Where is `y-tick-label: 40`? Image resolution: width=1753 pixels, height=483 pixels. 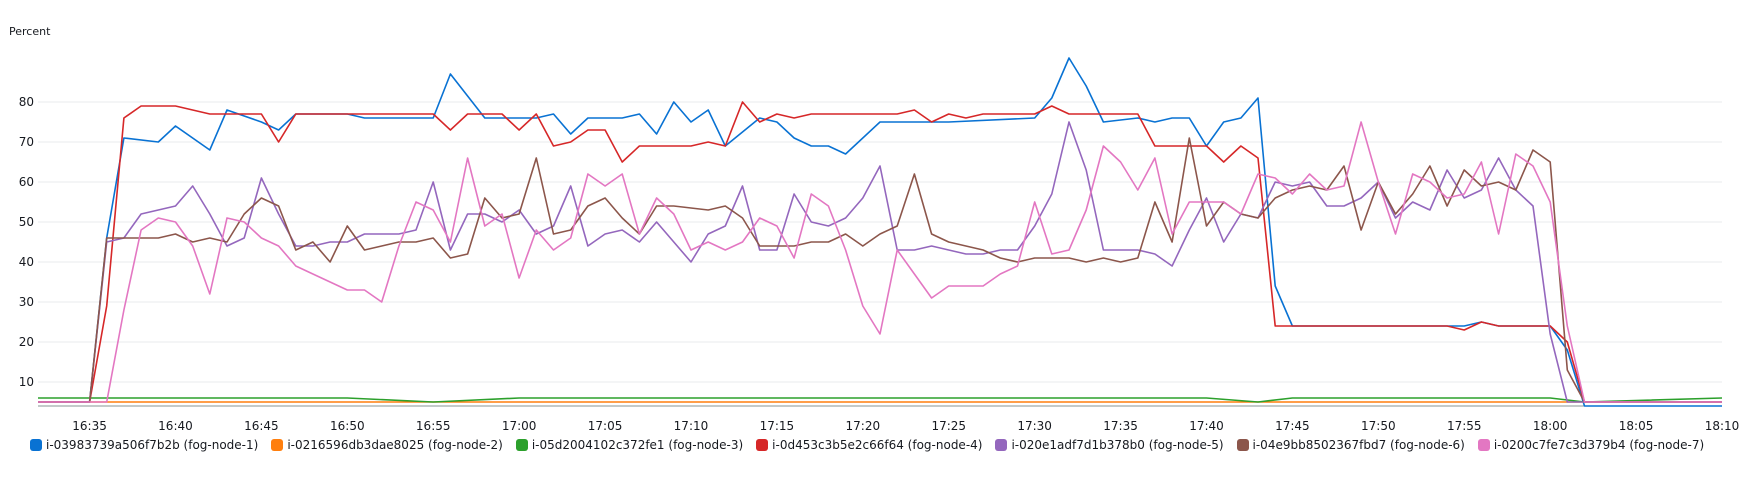 y-tick-label: 40 is located at coordinates (26, 262).